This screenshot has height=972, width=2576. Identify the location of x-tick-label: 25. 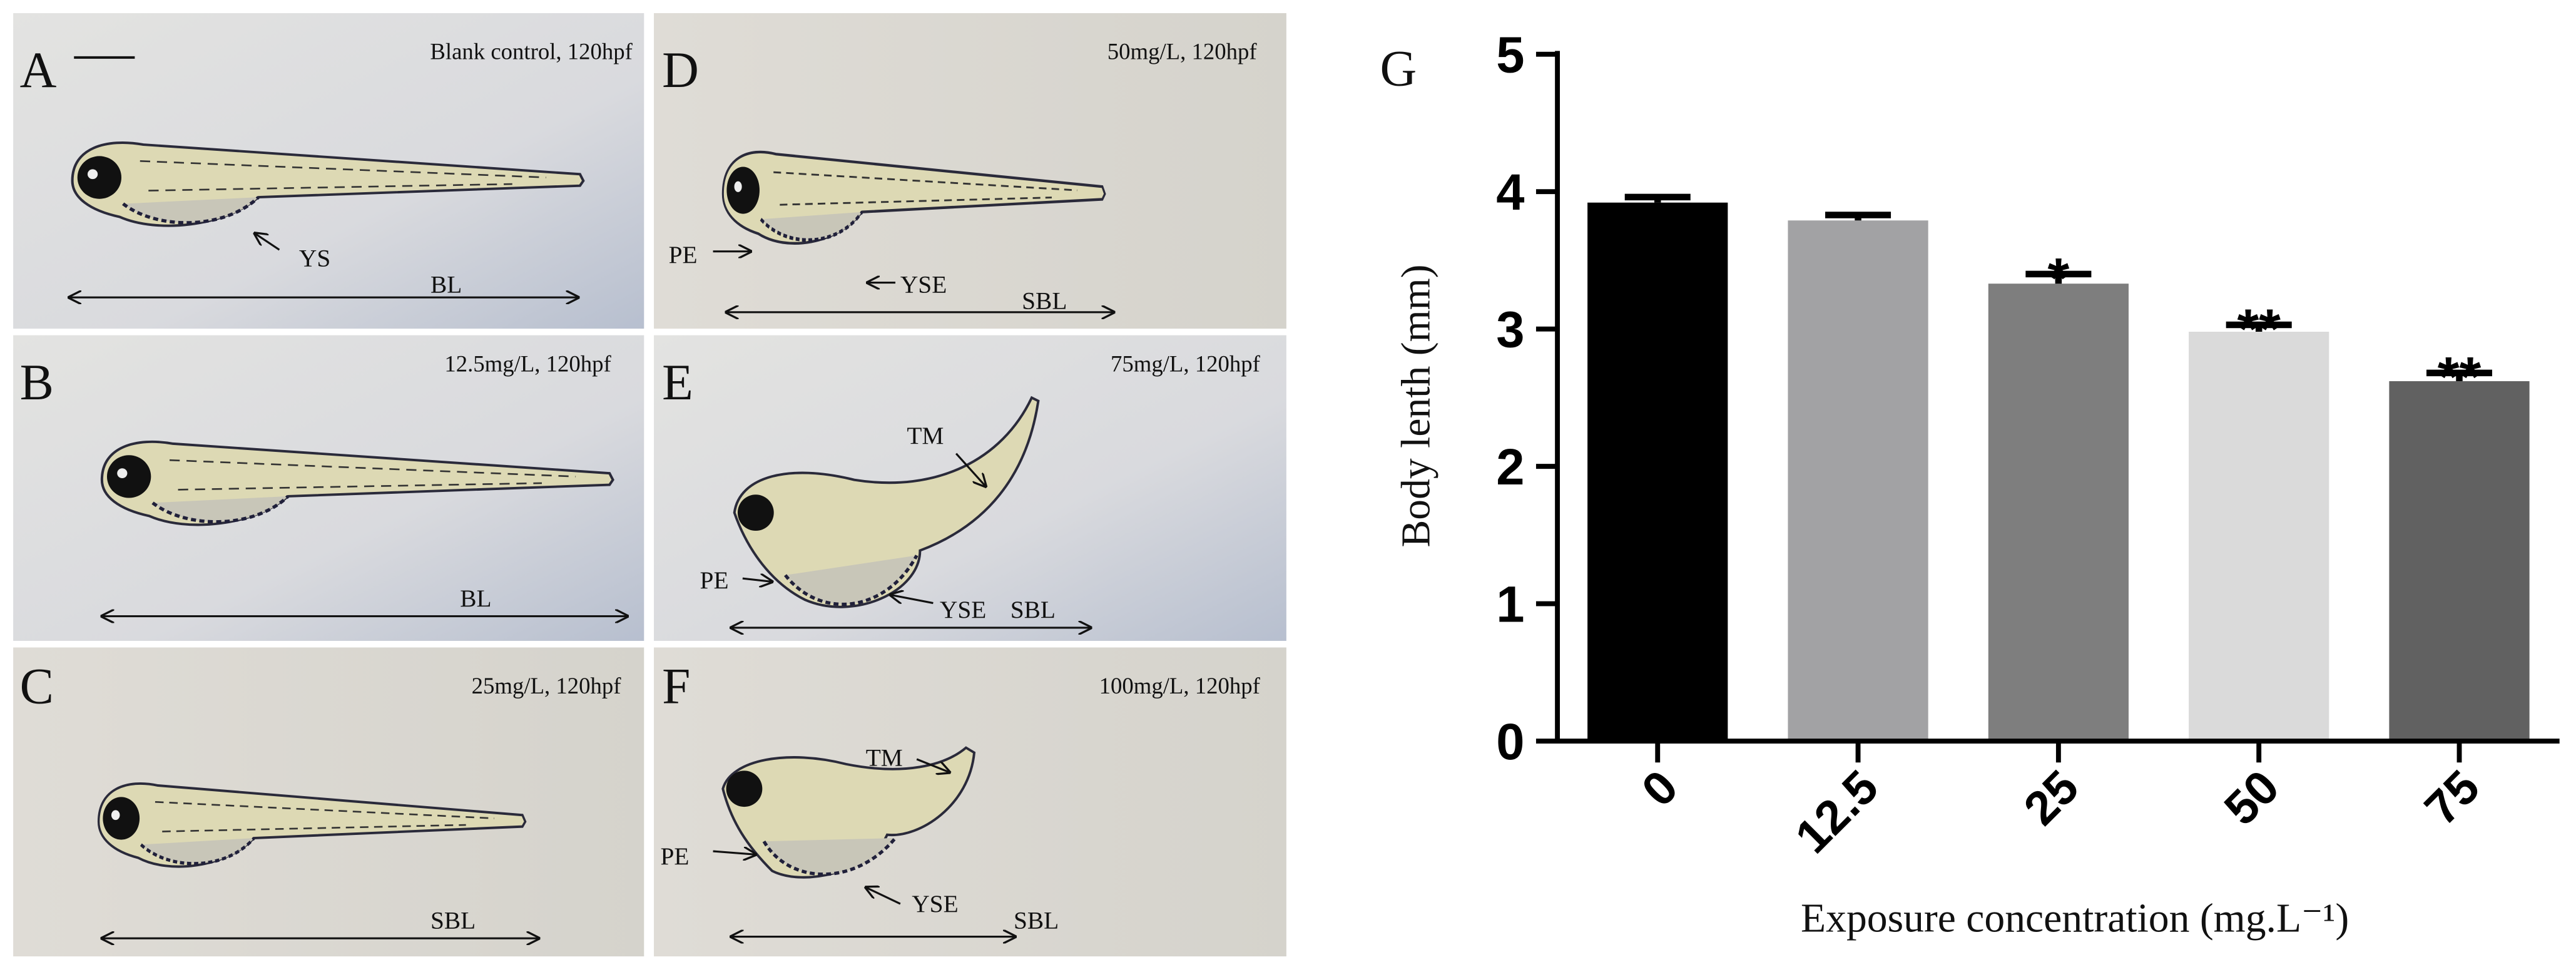
(2051, 798).